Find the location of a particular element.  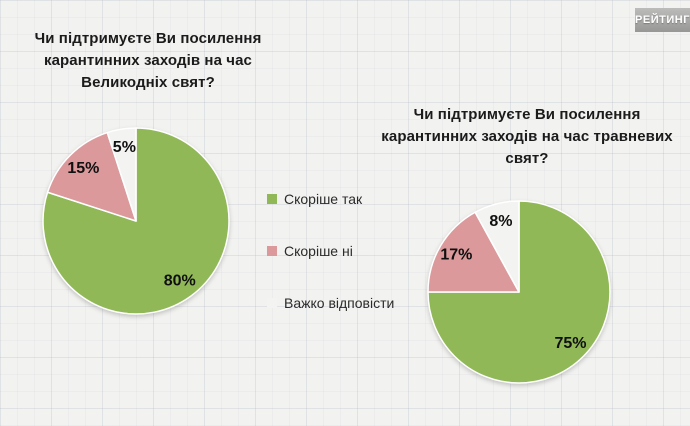

pie-chart-may-holidays: 75% 17% 8% is located at coordinates (519, 292).